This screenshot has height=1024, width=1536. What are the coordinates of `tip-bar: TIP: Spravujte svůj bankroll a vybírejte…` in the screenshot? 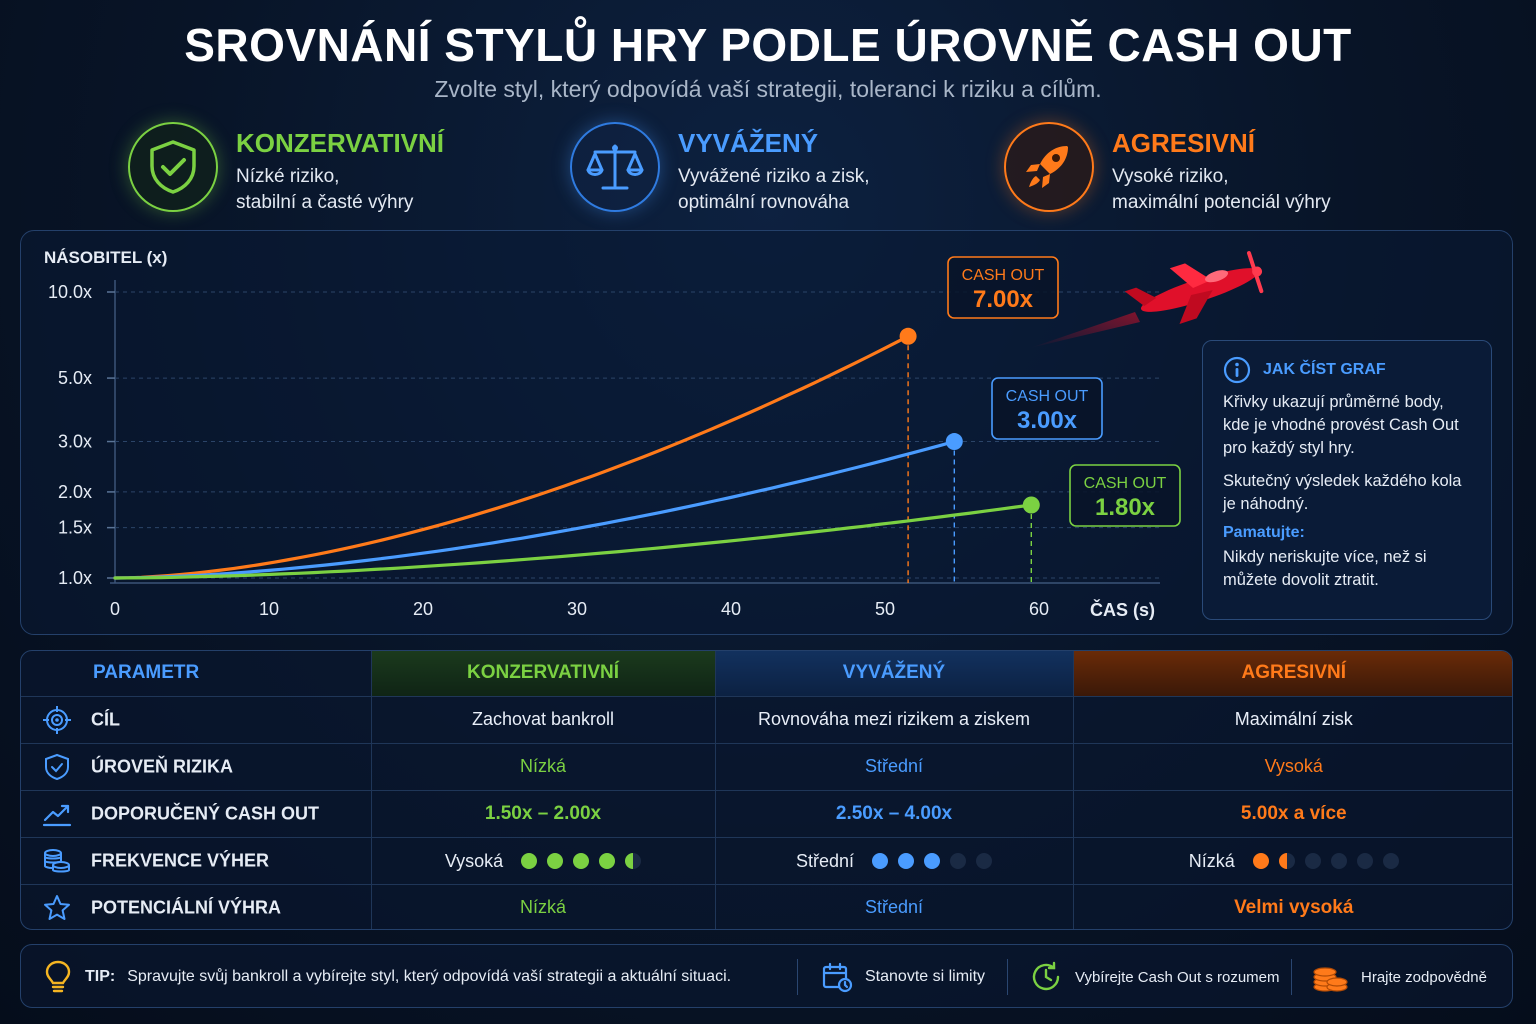 It's located at (766, 976).